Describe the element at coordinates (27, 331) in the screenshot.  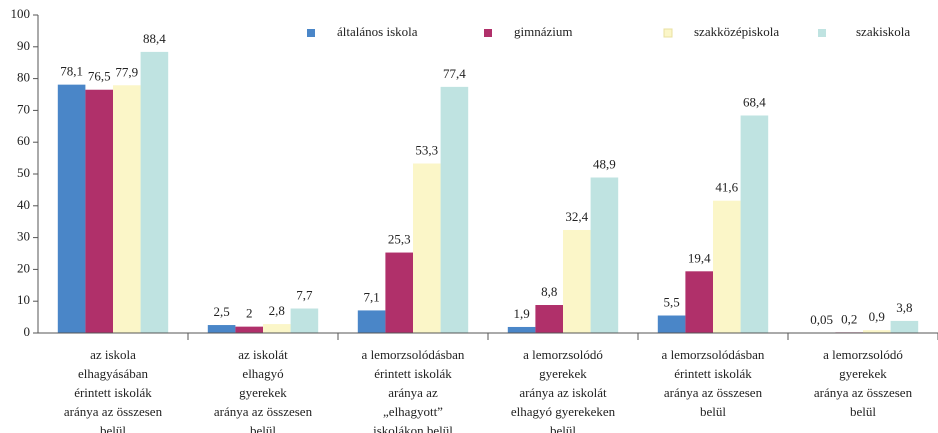
I see `y-tick-label: 0` at that location.